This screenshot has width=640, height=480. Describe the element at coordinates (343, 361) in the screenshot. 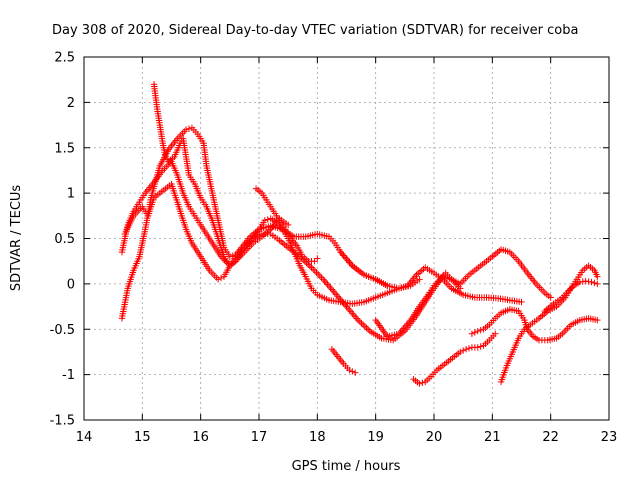

I see `series-arc-f` at that location.